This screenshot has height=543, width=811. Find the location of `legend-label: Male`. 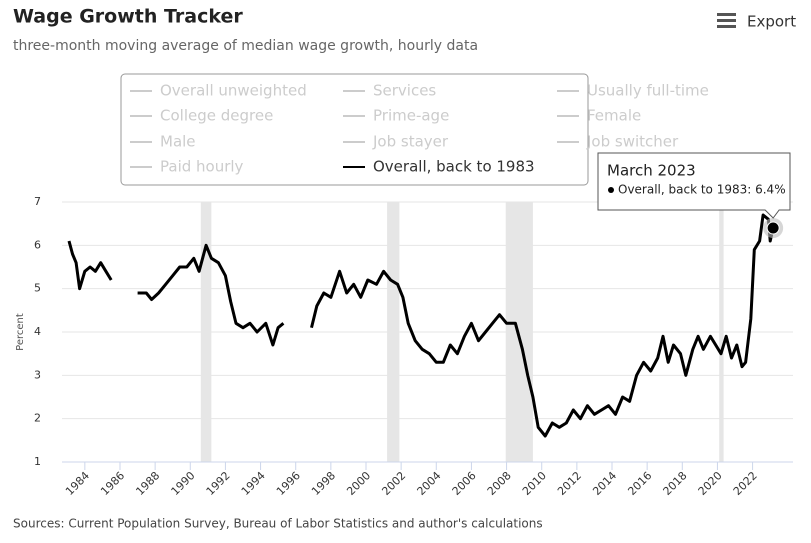

legend-label: Male is located at coordinates (178, 142).